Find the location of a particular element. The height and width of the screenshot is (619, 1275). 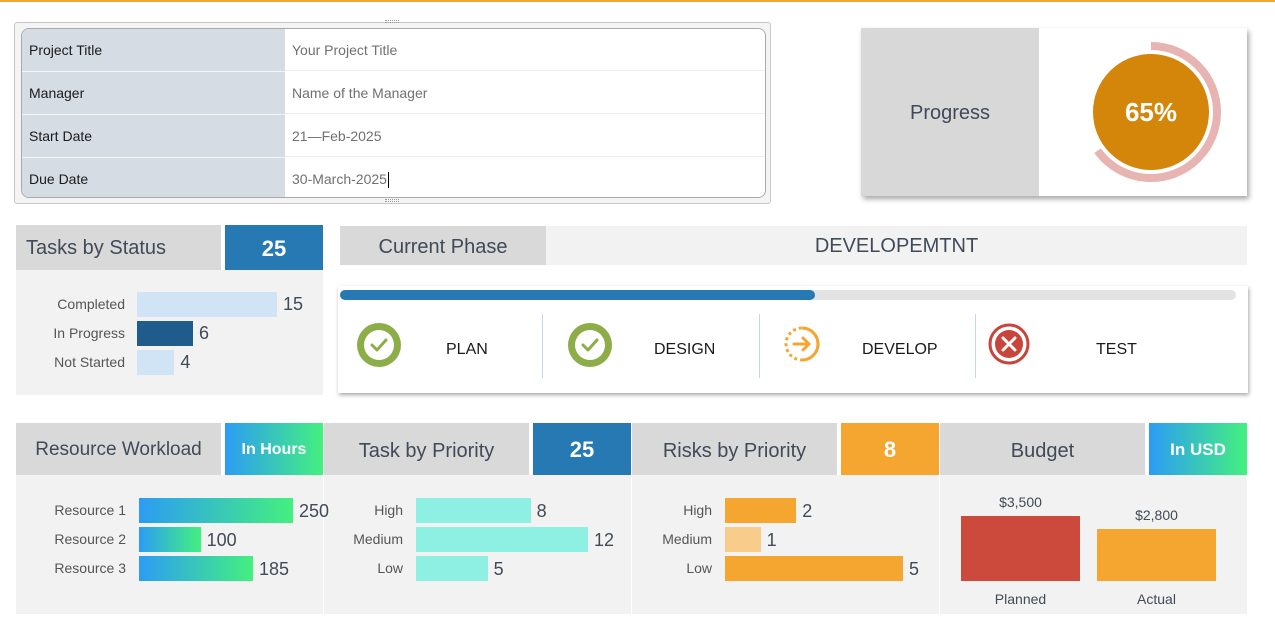

risk-priority-total-badge: 8 is located at coordinates (890, 449).